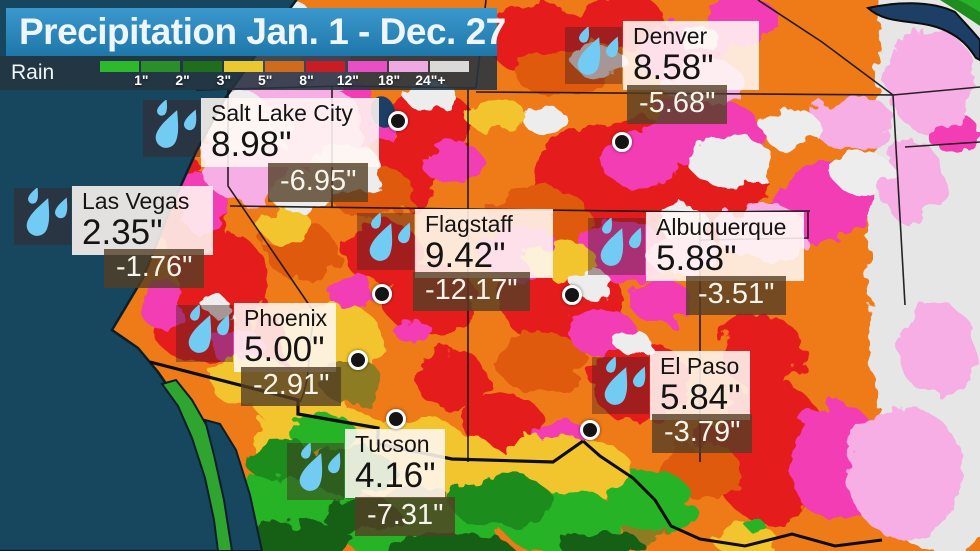  I want to click on city-precip-value: 5.84", so click(700, 397).